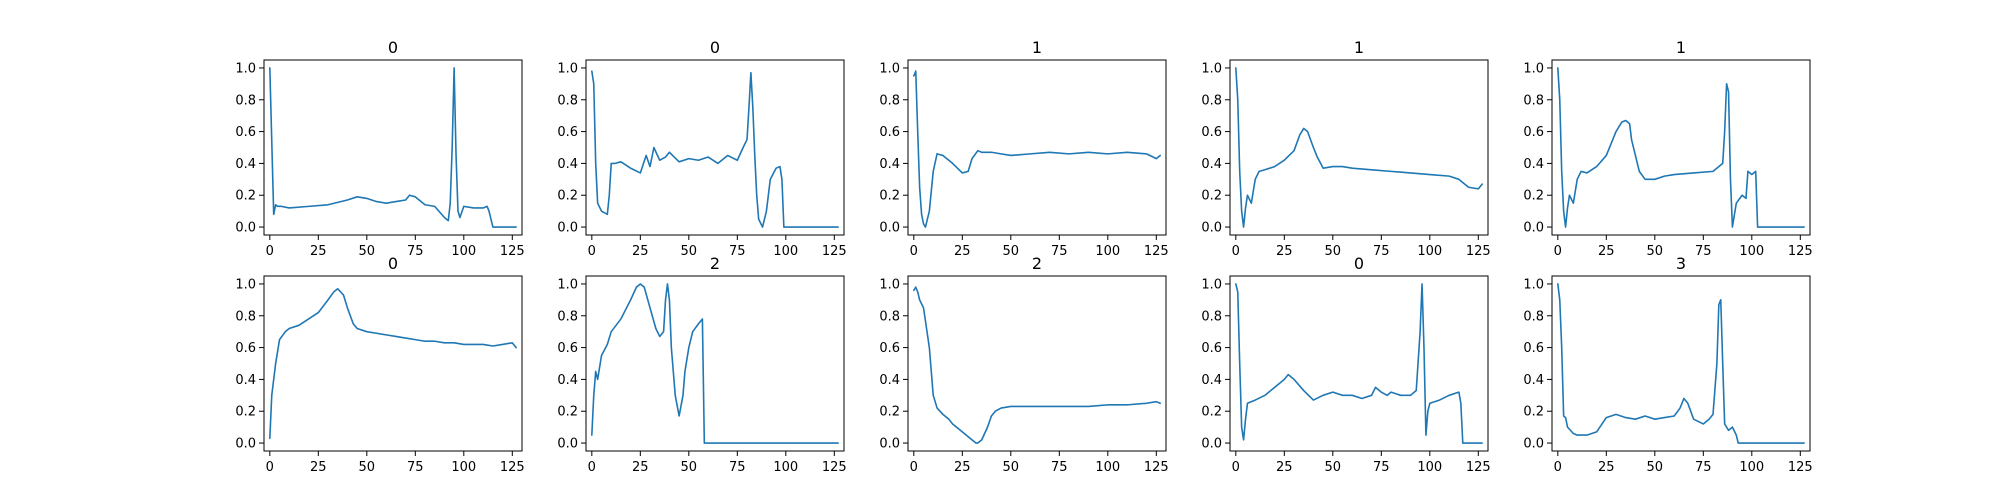  What do you see at coordinates (1037, 47) in the screenshot?
I see `subplot-title: 1` at bounding box center [1037, 47].